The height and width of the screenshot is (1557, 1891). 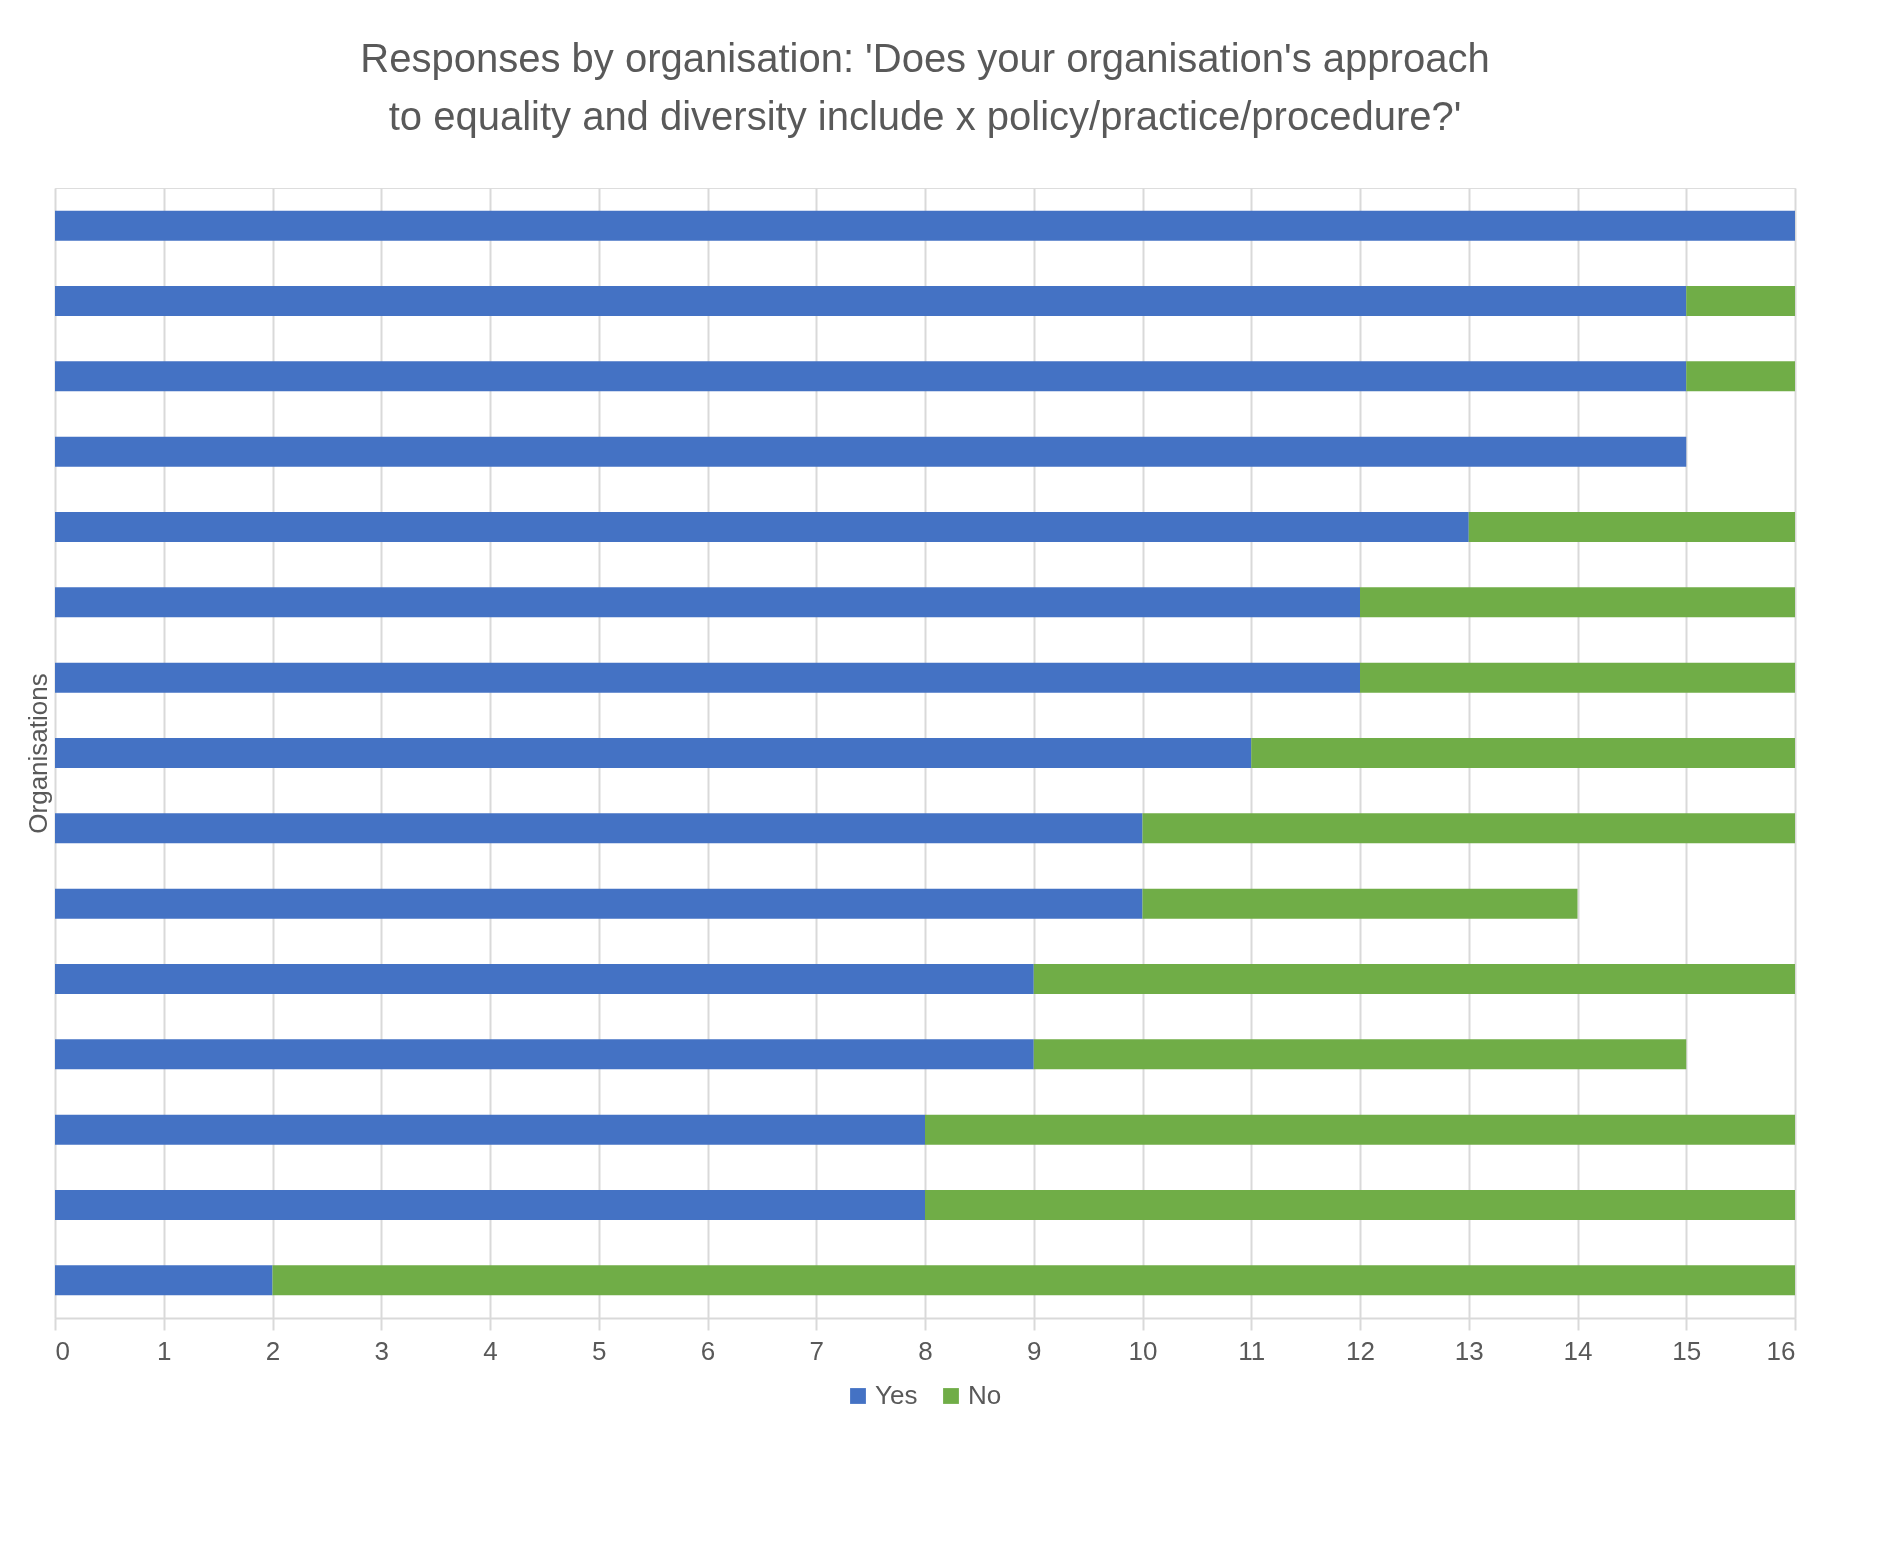 I want to click on x-tick-label: 4, so click(x=490, y=1350).